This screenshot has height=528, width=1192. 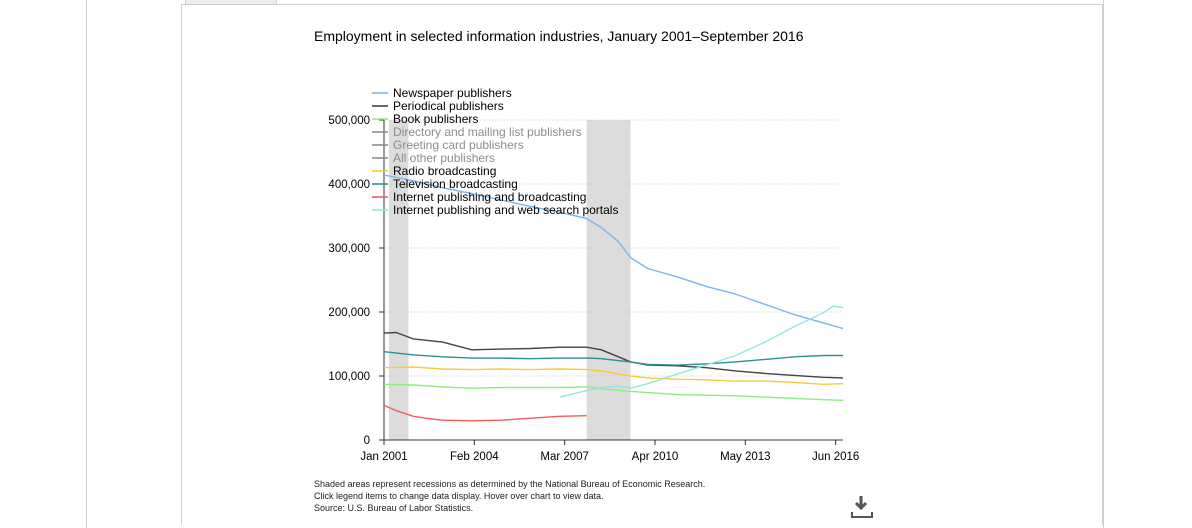 What do you see at coordinates (564, 457) in the screenshot?
I see `x-tick-label: Mar 2007` at bounding box center [564, 457].